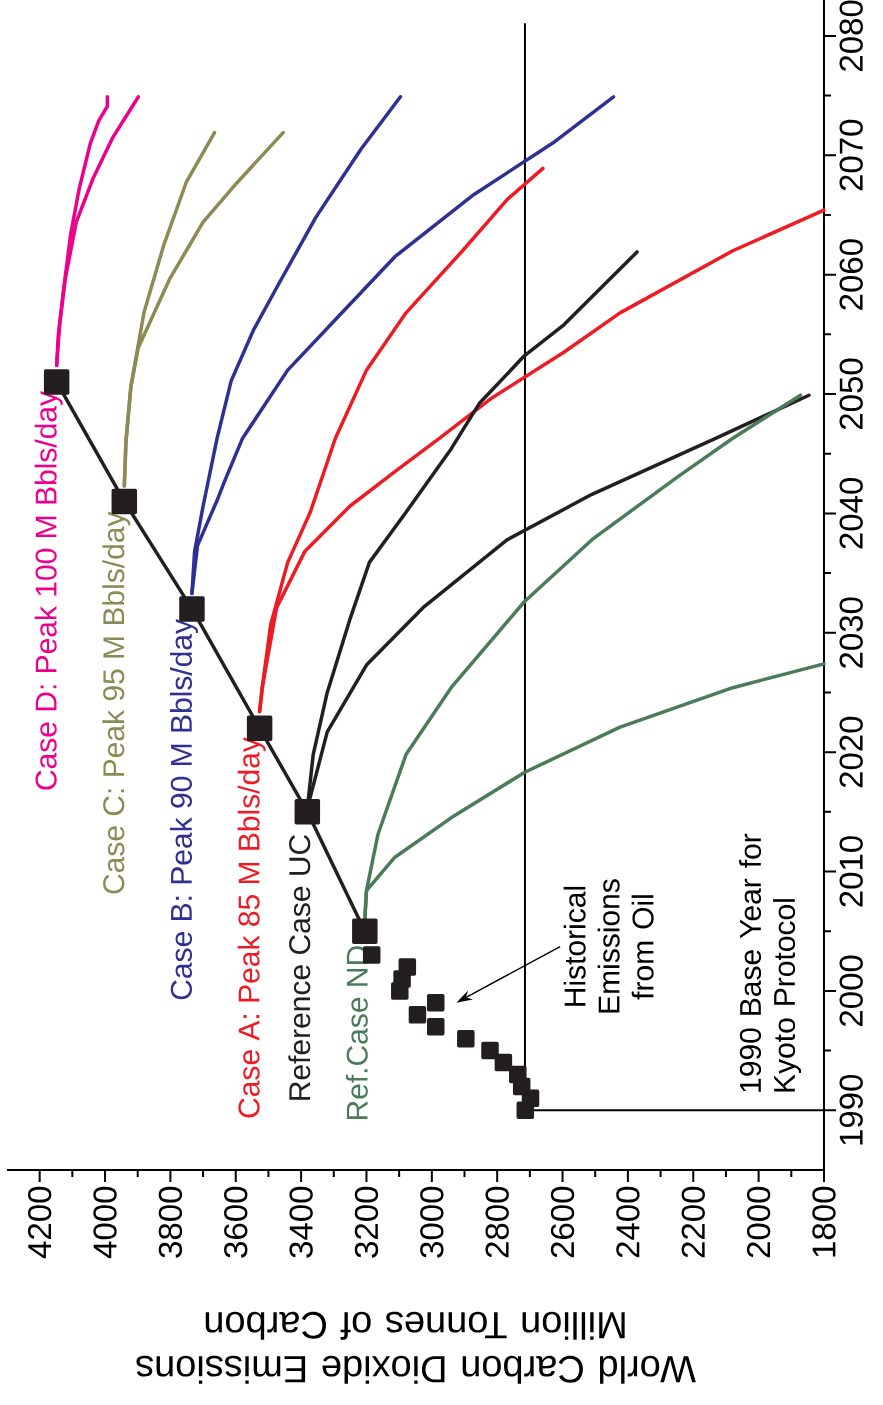  I want to click on x-axis-title: World Carbon Dioxide Emissions Million Tonnes of Carbon, so click(416, 1347).